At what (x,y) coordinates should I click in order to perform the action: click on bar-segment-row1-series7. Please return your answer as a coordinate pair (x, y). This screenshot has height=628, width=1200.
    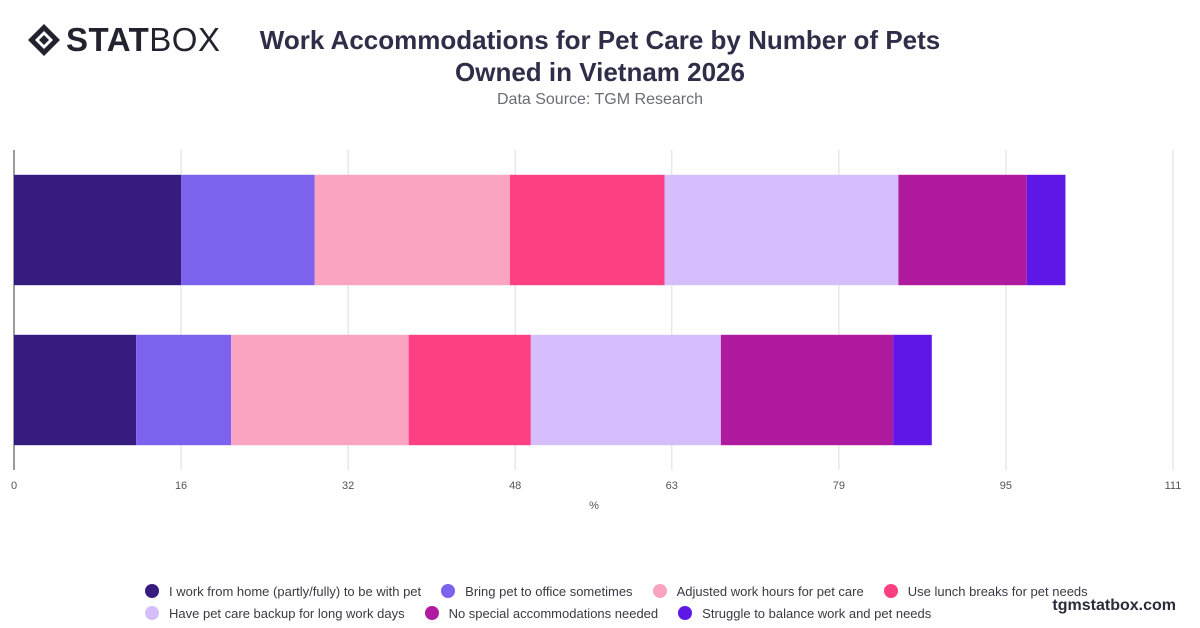
    Looking at the image, I should click on (1046, 230).